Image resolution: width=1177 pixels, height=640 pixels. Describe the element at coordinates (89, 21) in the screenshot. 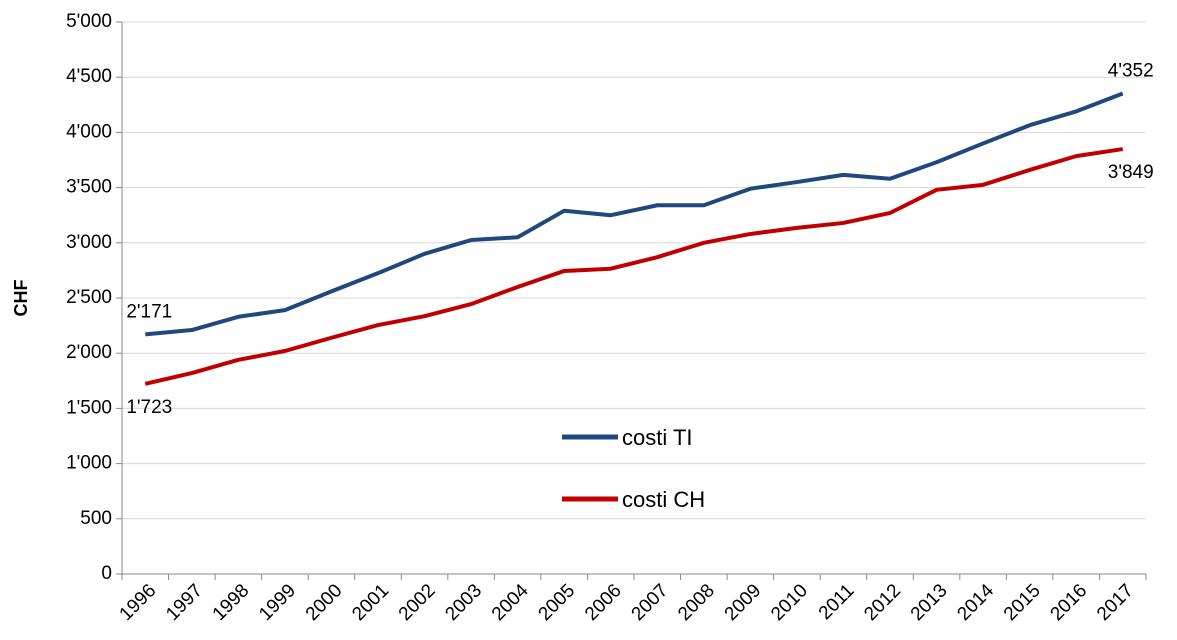

I see `y-tick-label: 5'000` at that location.